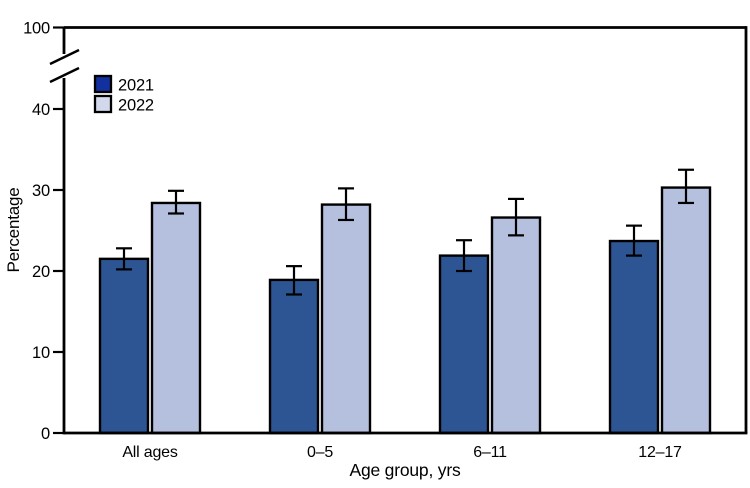 Image resolution: width=750 pixels, height=488 pixels. Describe the element at coordinates (136, 106) in the screenshot. I see `legend-label-2022: 2022` at that location.